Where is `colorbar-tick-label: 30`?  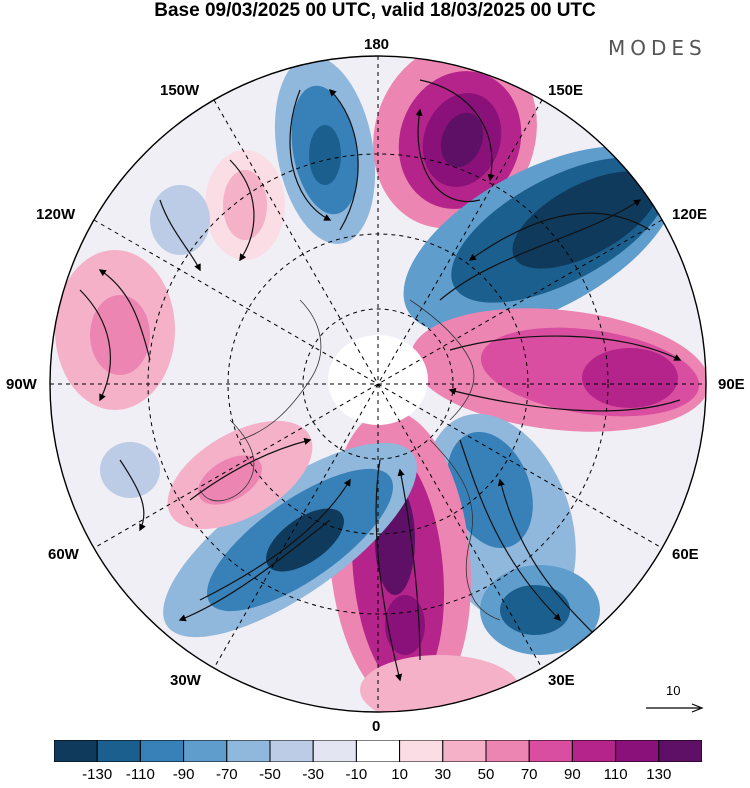 colorbar-tick-label: 30 is located at coordinates (443, 774).